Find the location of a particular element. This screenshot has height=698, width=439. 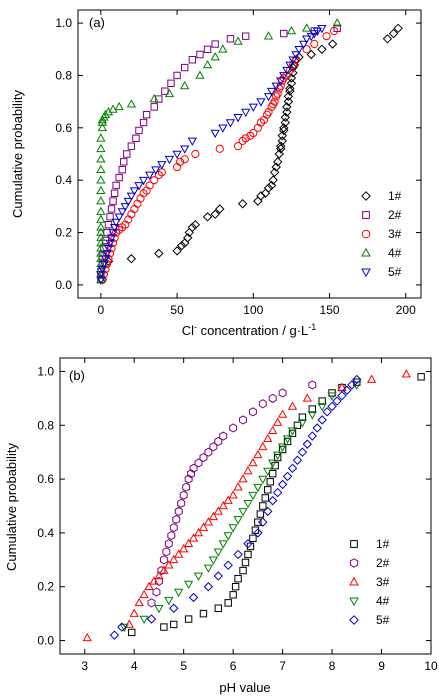

panel-b-x-tick-label: 10 is located at coordinates (431, 666).